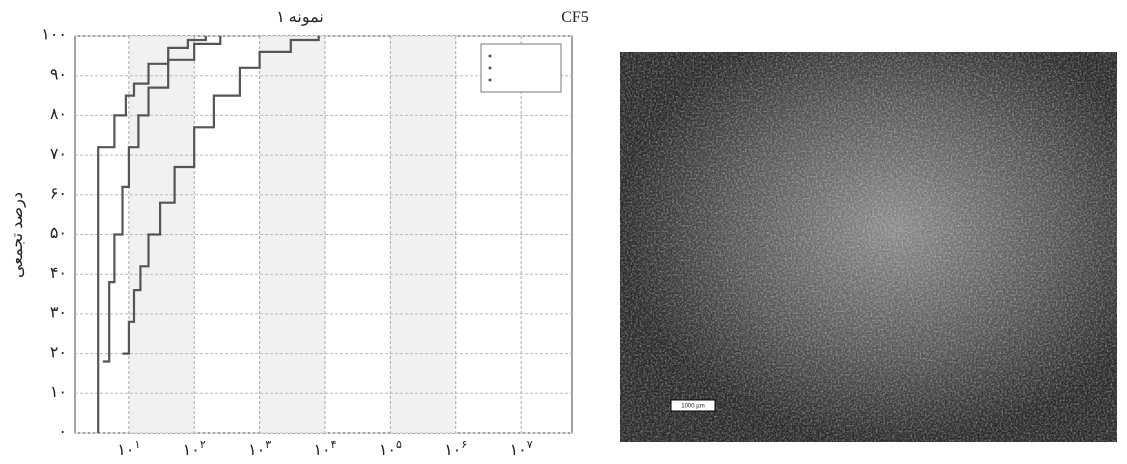 Image resolution: width=1127 pixels, height=464 pixels. Describe the element at coordinates (58, 392) in the screenshot. I see `y-tick-label: ۱۰` at that location.